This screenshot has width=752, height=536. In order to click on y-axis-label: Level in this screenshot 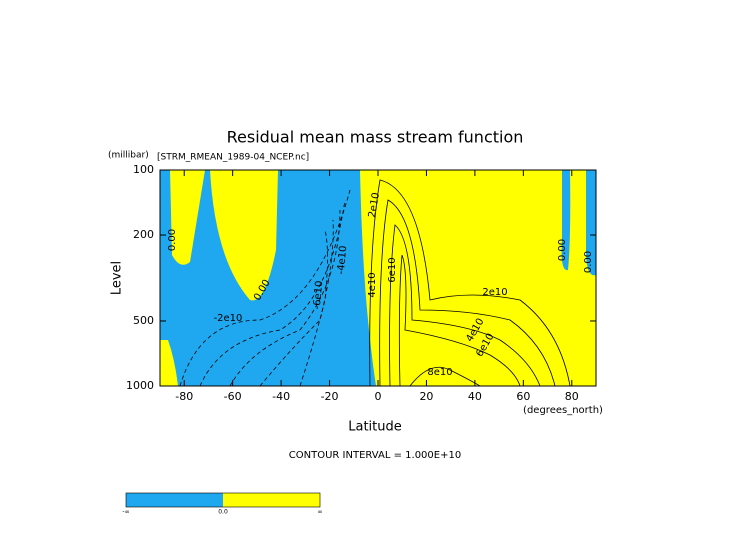, I will do `click(117, 278)`.